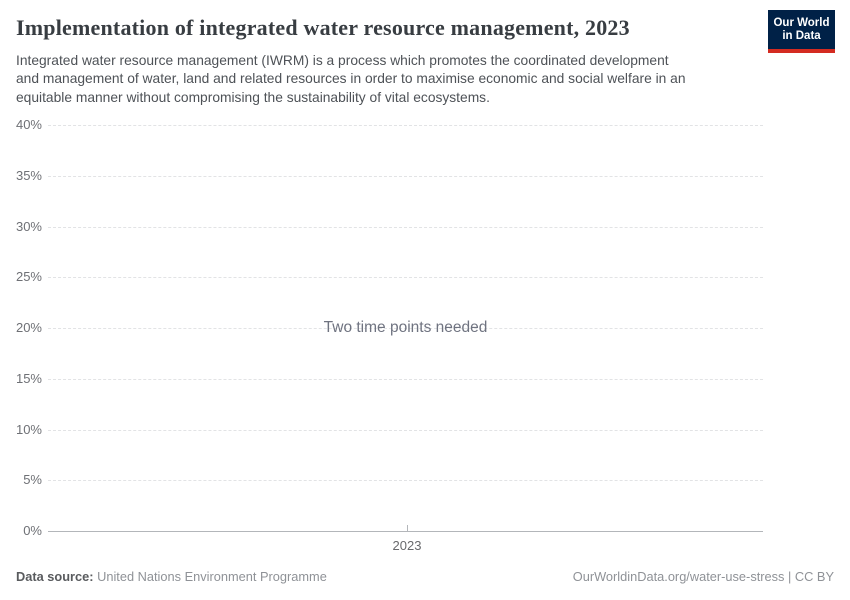 This screenshot has width=850, height=600. I want to click on y-axis-tick-label: 10%, so click(28, 429).